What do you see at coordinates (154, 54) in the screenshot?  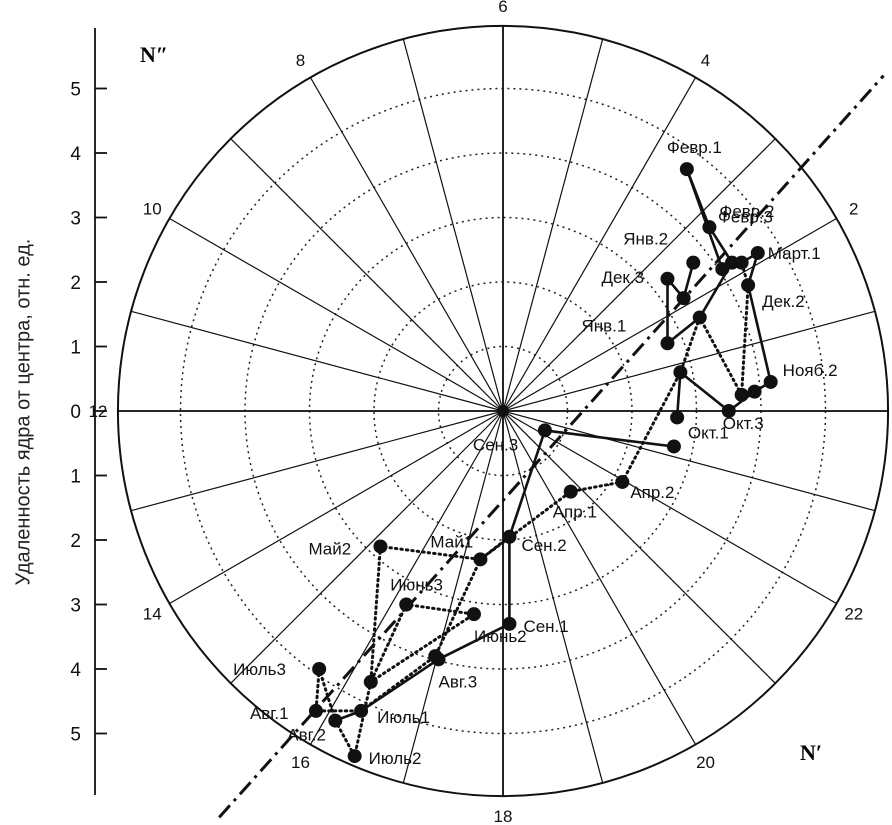 I see `n-double-prime-label: N″` at bounding box center [154, 54].